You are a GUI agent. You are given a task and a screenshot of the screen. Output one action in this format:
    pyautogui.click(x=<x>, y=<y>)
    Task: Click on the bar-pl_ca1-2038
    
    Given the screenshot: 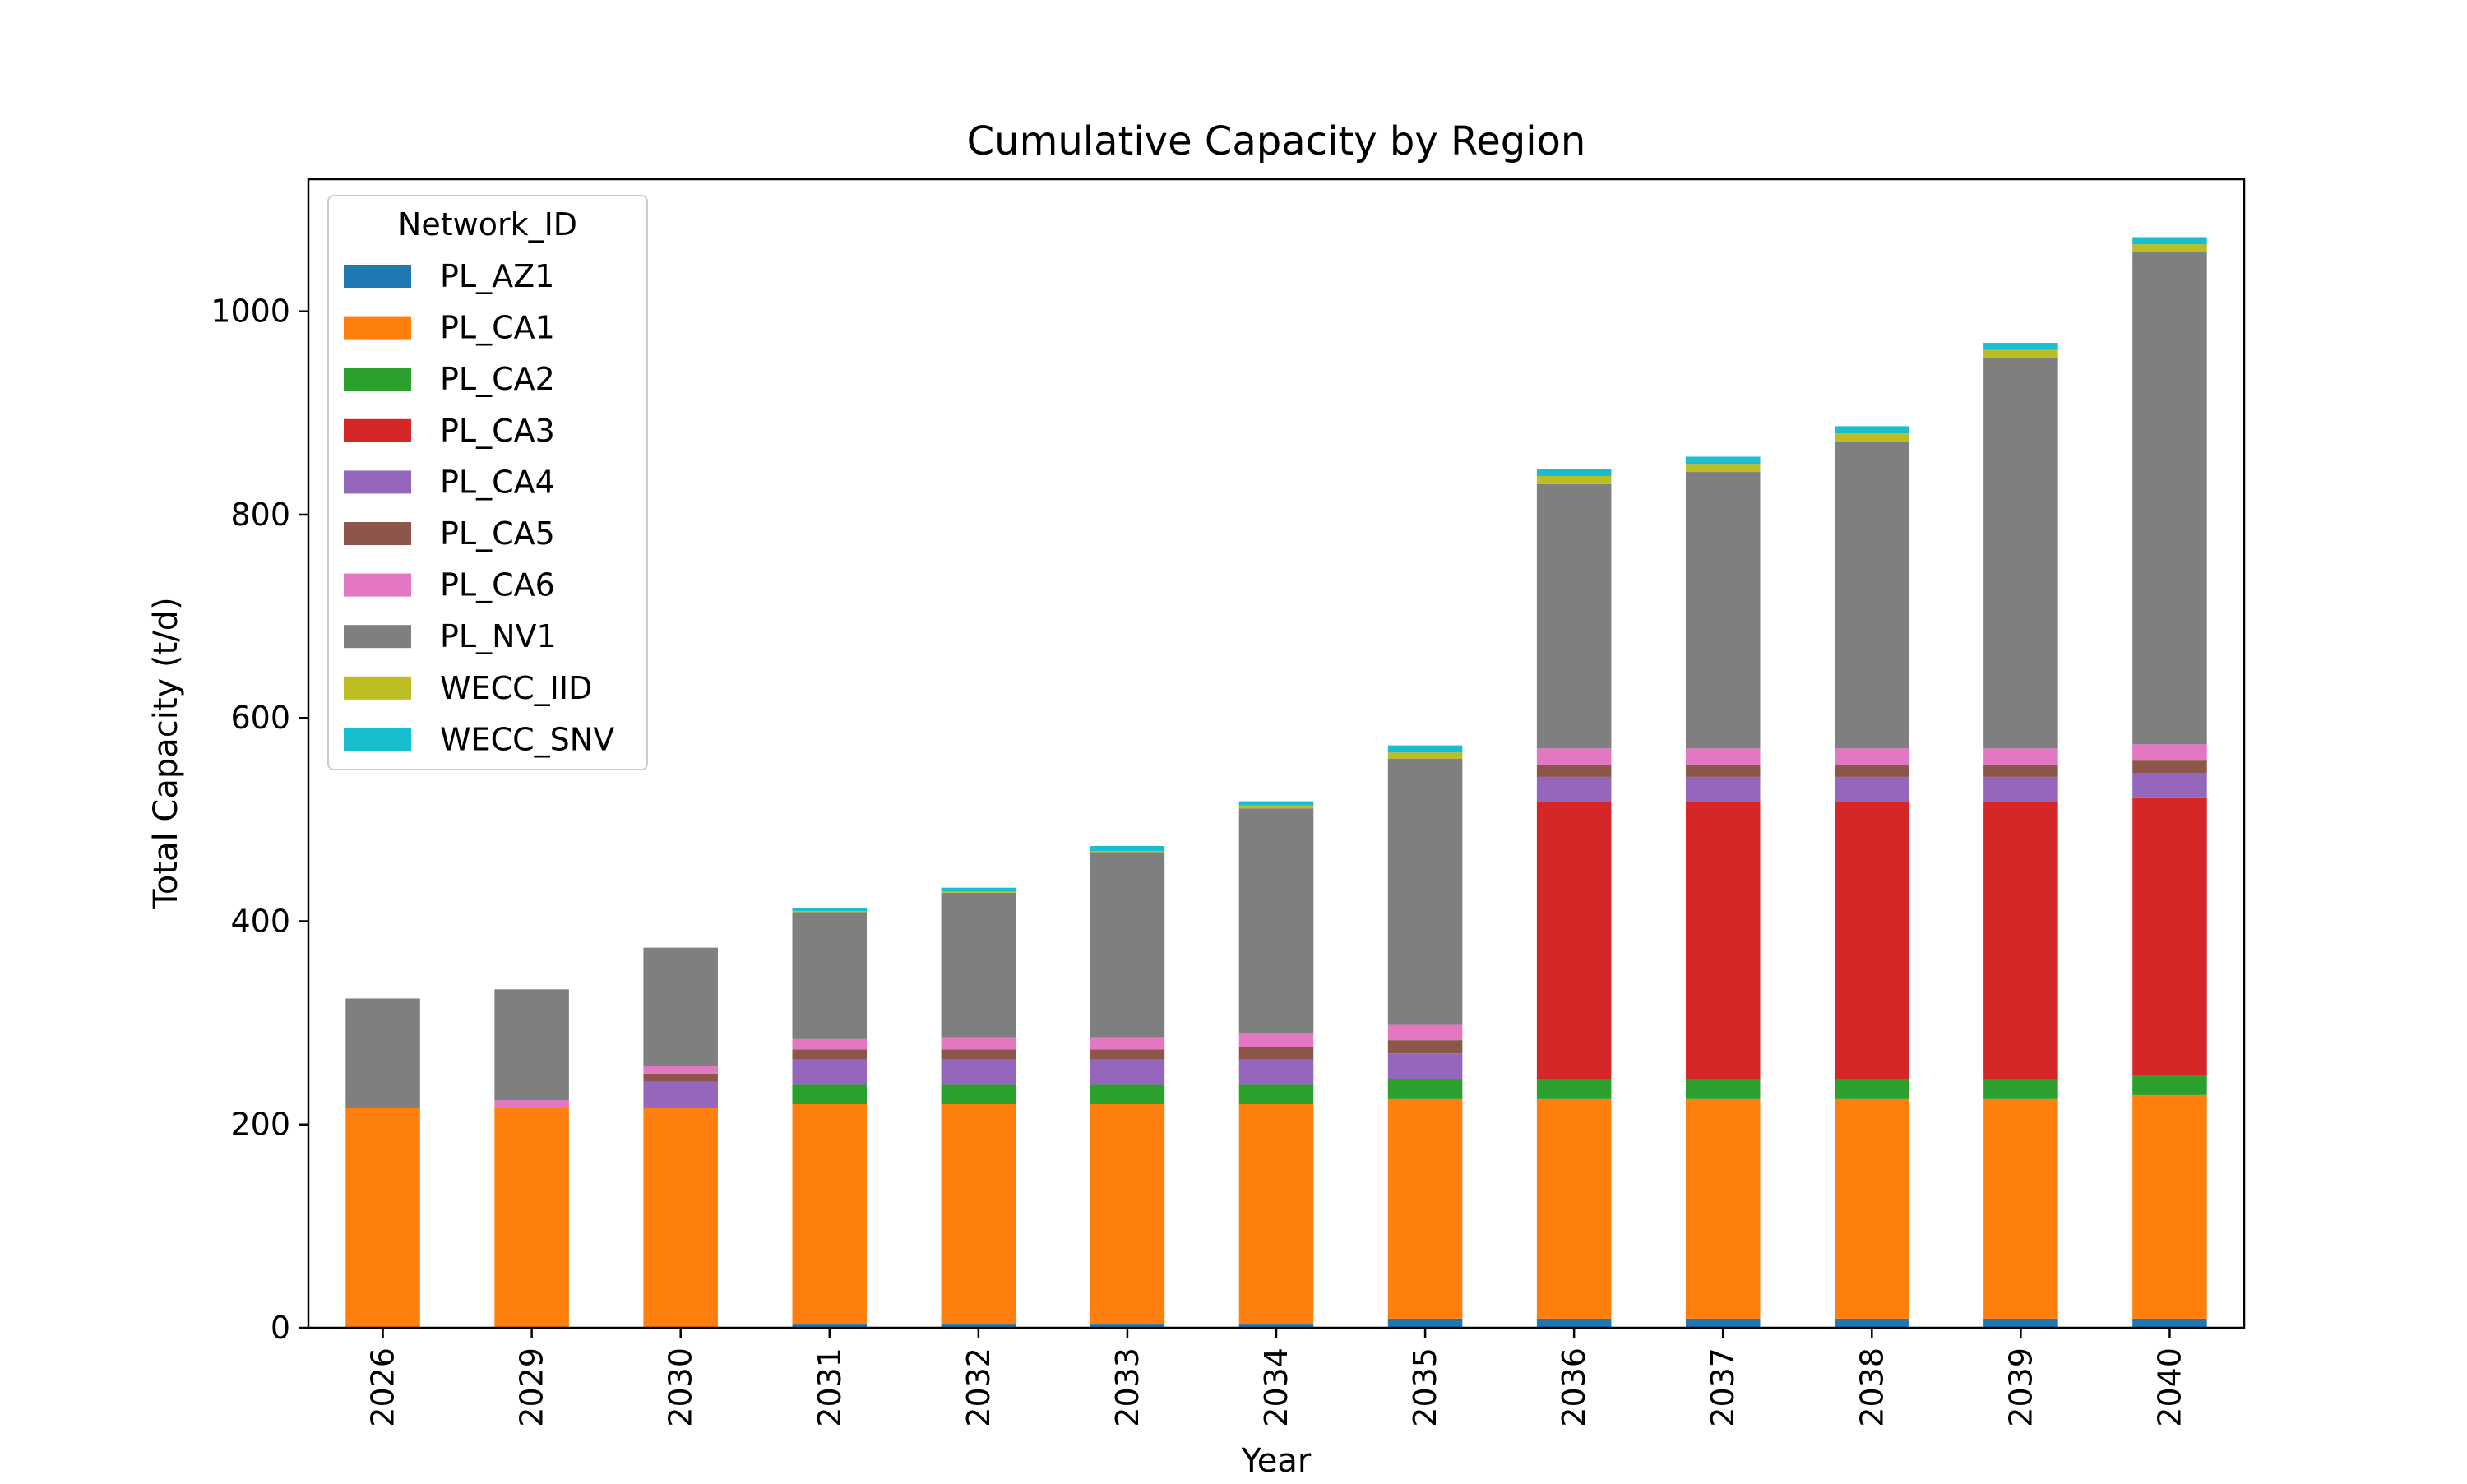 What is the action you would take?
    pyautogui.click(x=1872, y=1209)
    